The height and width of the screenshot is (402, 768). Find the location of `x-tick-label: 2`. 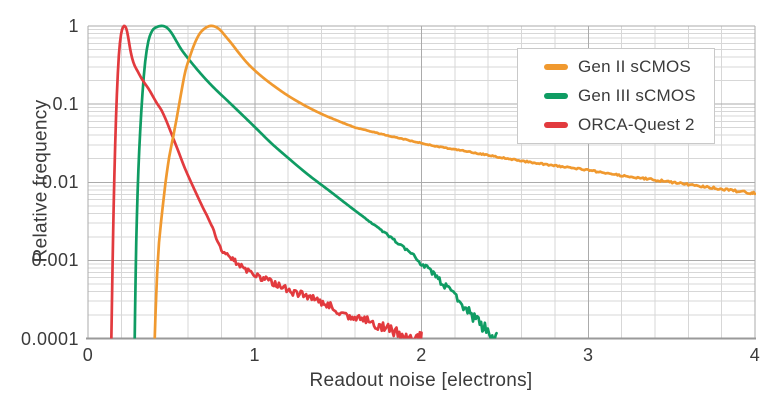

x-tick-label: 2 is located at coordinates (421, 354).